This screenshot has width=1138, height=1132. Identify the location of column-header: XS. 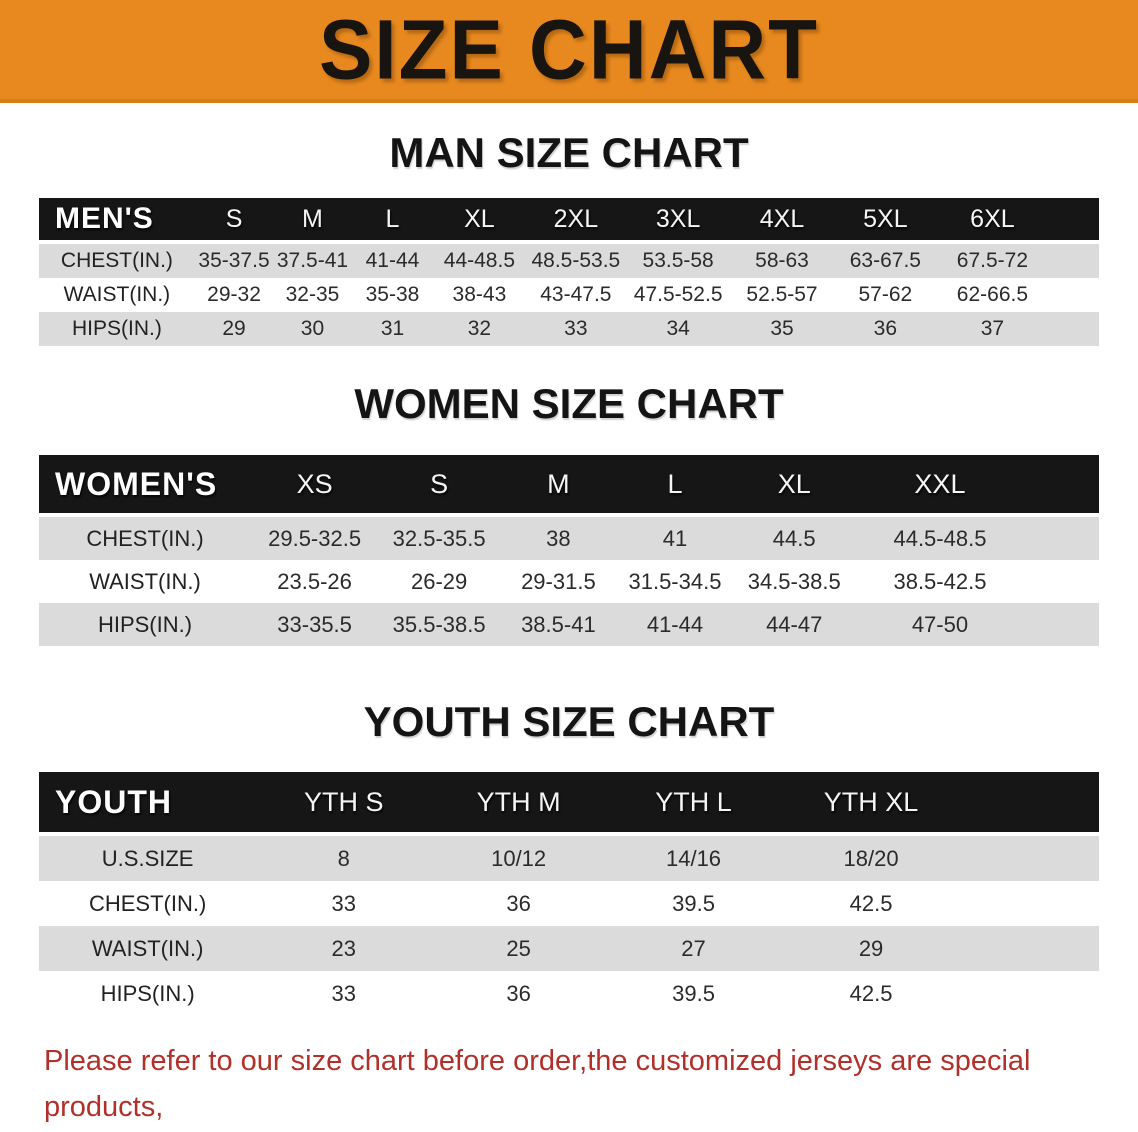
(315, 486).